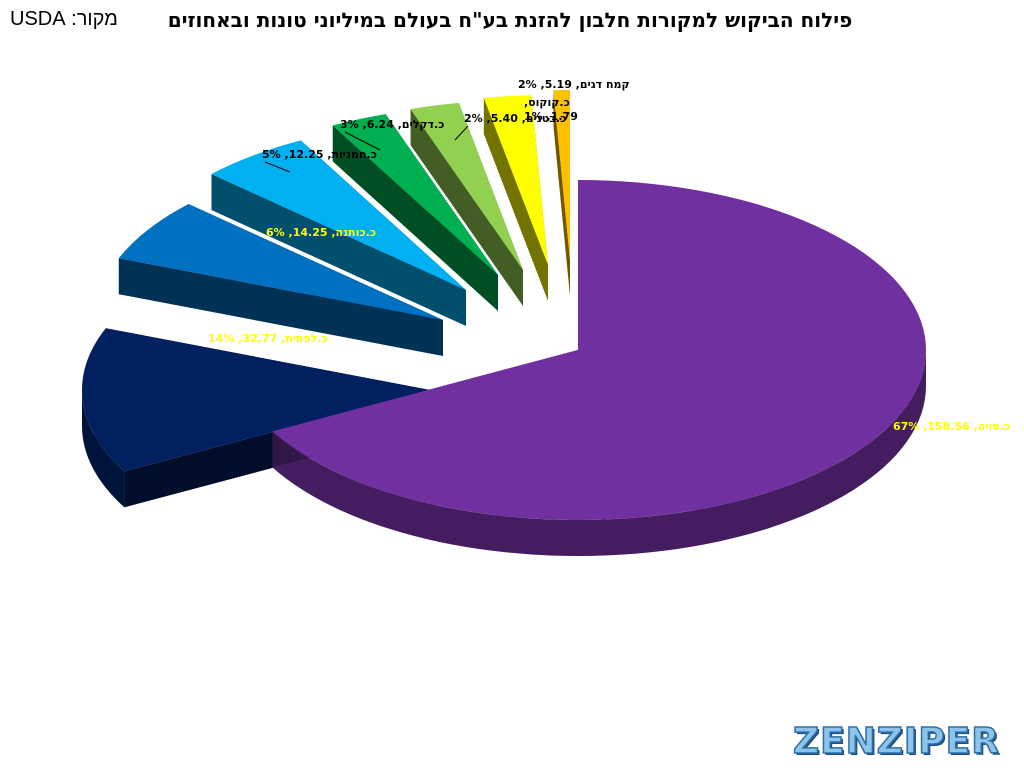  I want to click on data-label-0: כ.סויה, 158.56, 67%, so click(951, 426).